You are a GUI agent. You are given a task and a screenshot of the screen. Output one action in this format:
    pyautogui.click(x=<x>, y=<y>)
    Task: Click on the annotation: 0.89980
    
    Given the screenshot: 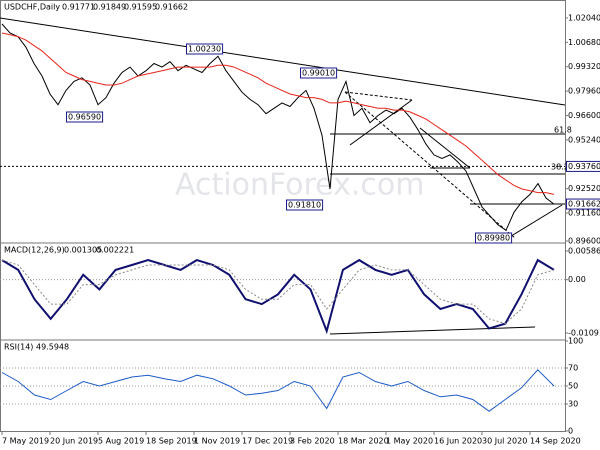 What is the action you would take?
    pyautogui.click(x=493, y=238)
    